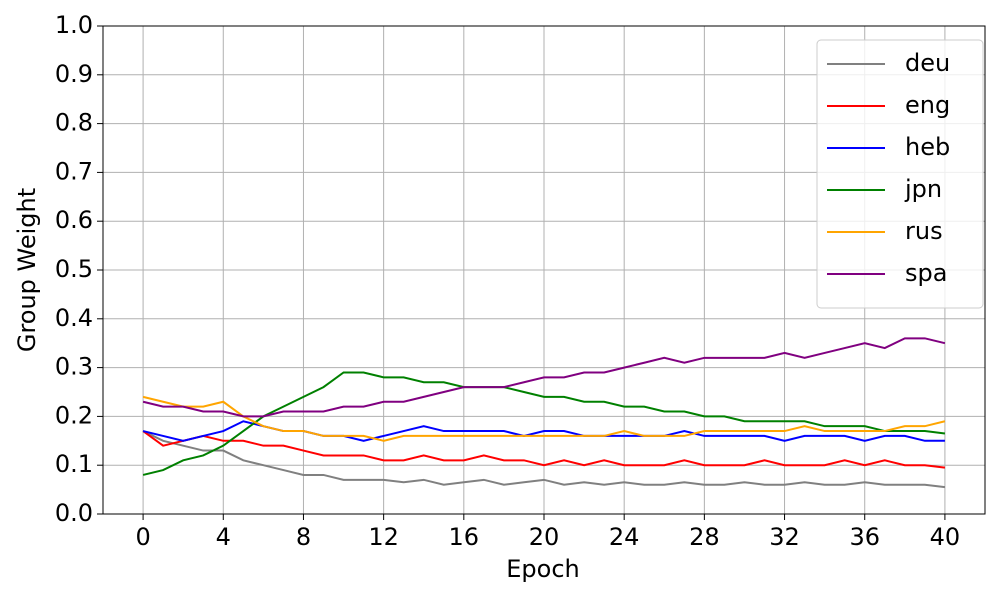 This screenshot has height=604, width=1000. Describe the element at coordinates (74, 318) in the screenshot. I see `y-tick-label: 0.4` at that location.